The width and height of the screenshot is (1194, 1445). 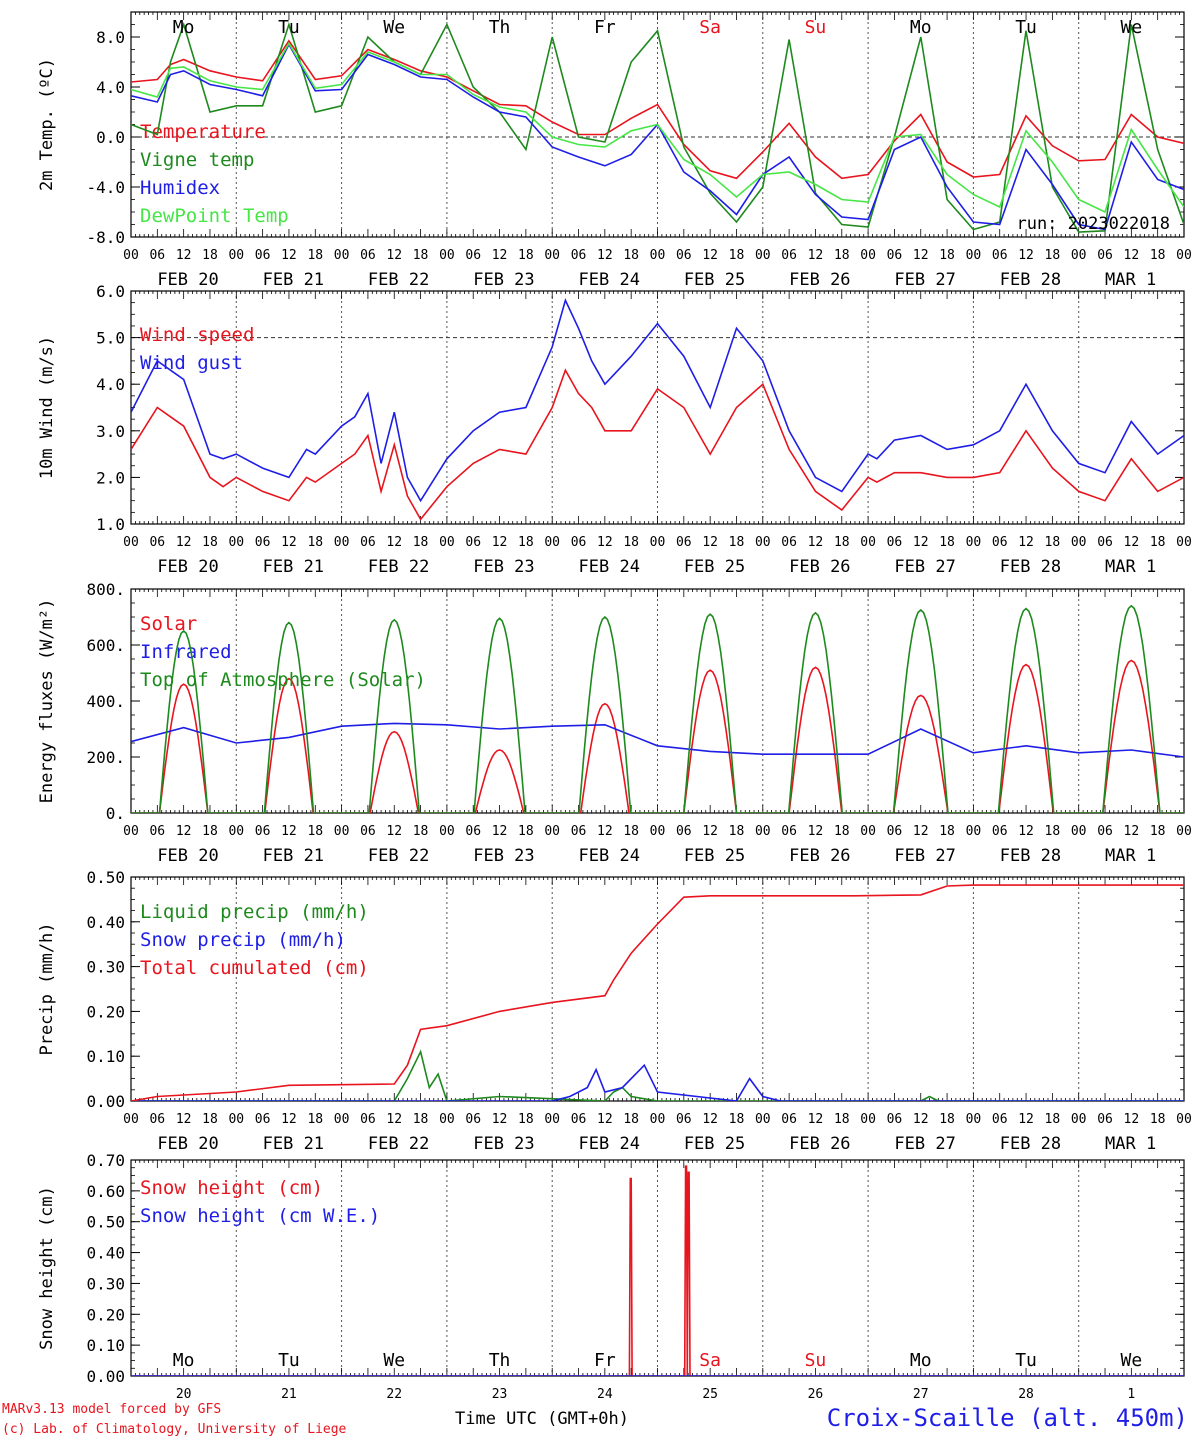 What do you see at coordinates (254, 912) in the screenshot?
I see `legend-entry: Liquid precip (mm/h)` at bounding box center [254, 912].